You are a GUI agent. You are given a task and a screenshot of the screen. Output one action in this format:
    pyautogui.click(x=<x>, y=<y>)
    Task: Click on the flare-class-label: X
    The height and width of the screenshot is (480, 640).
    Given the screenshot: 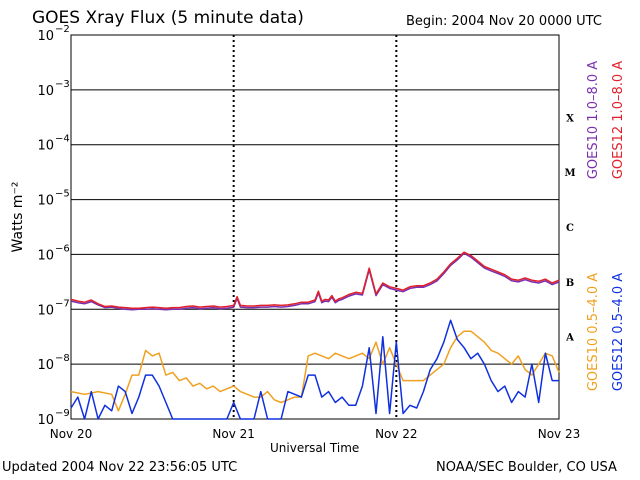 What is the action you would take?
    pyautogui.click(x=570, y=118)
    